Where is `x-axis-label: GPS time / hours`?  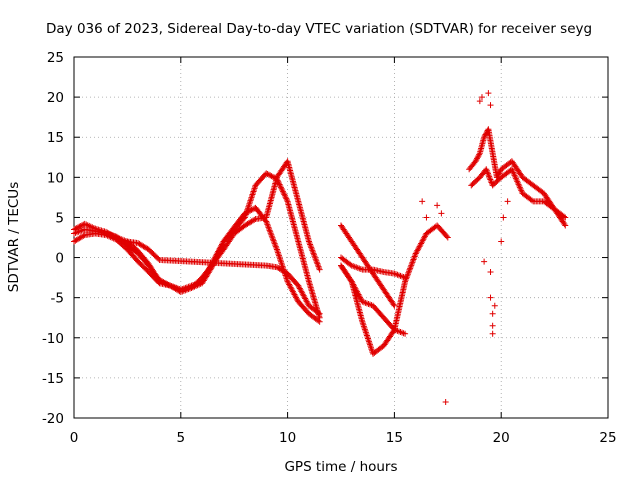
x-axis-label: GPS time / hours is located at coordinates (340, 467).